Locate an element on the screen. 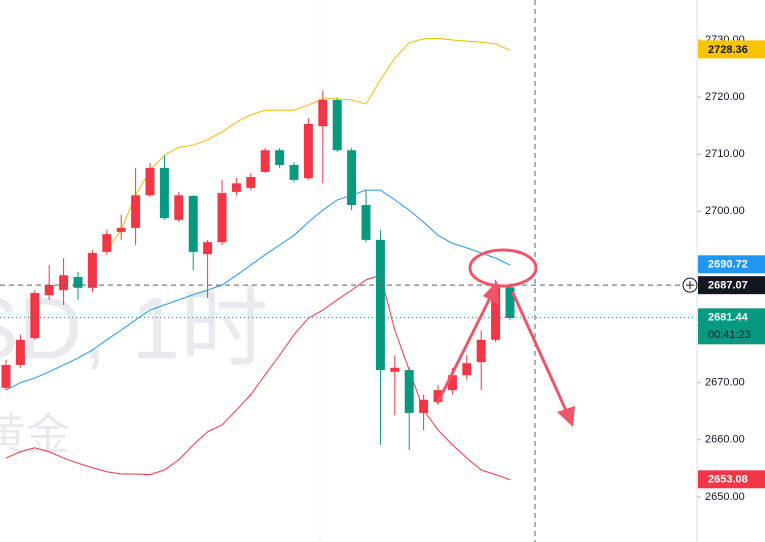 The image size is (765, 542). watermark-name: 黄金 is located at coordinates (35, 435).